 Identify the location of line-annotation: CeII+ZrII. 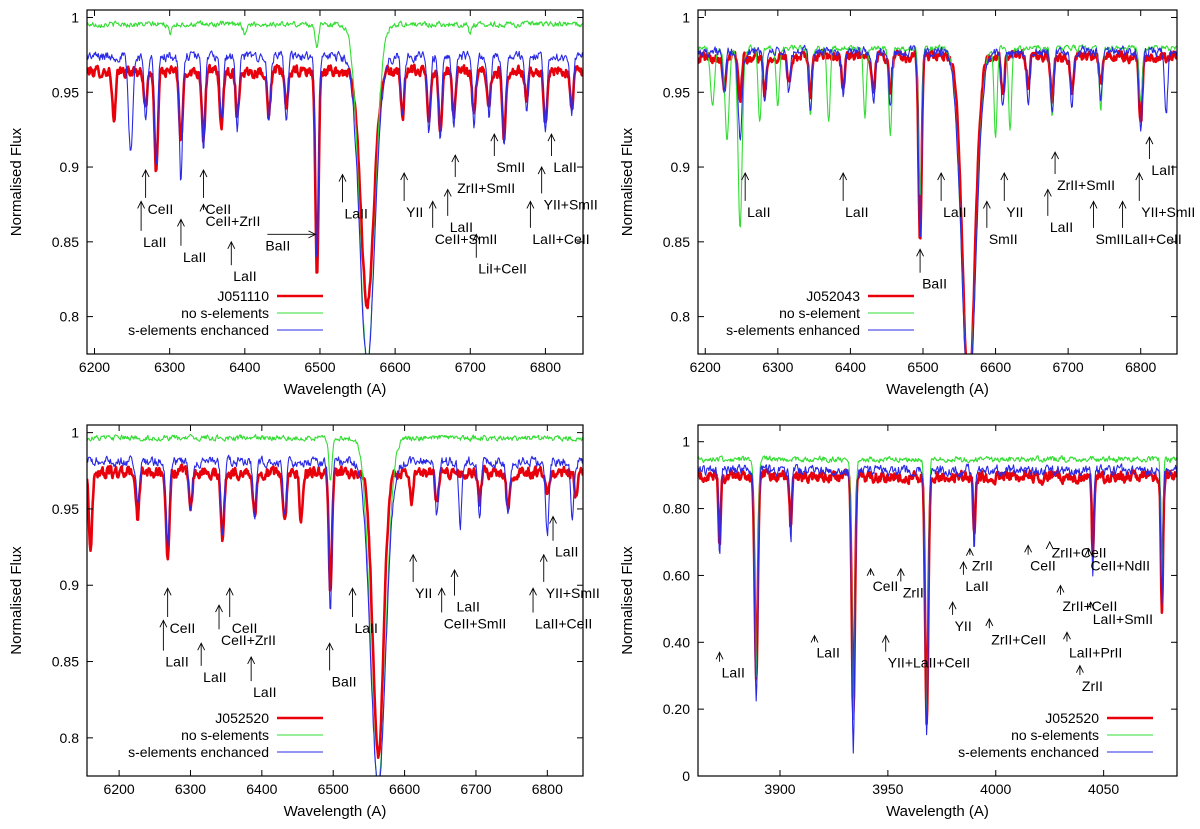
(229, 216).